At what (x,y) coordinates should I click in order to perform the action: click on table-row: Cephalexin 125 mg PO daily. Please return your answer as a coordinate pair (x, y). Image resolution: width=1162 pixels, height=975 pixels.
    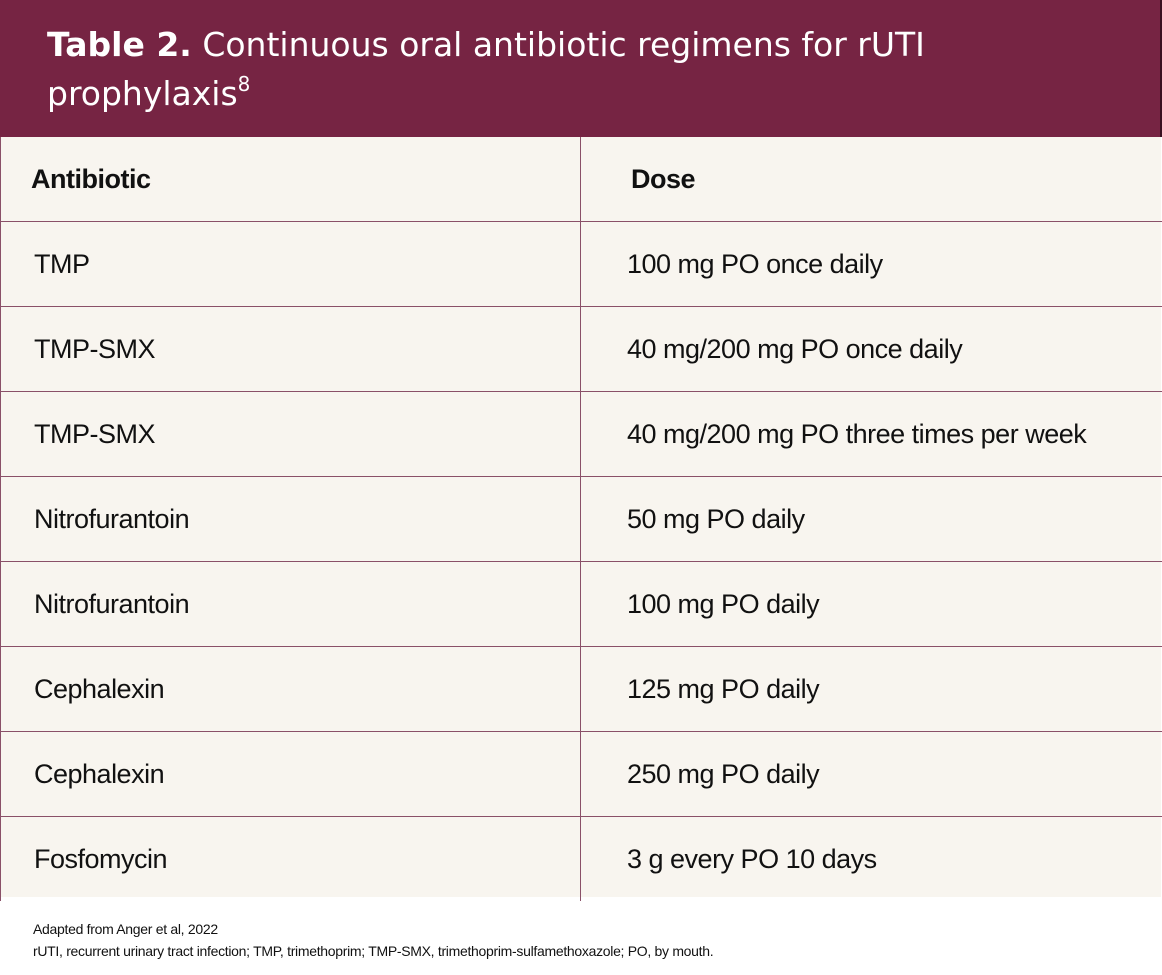
    Looking at the image, I should click on (581, 689).